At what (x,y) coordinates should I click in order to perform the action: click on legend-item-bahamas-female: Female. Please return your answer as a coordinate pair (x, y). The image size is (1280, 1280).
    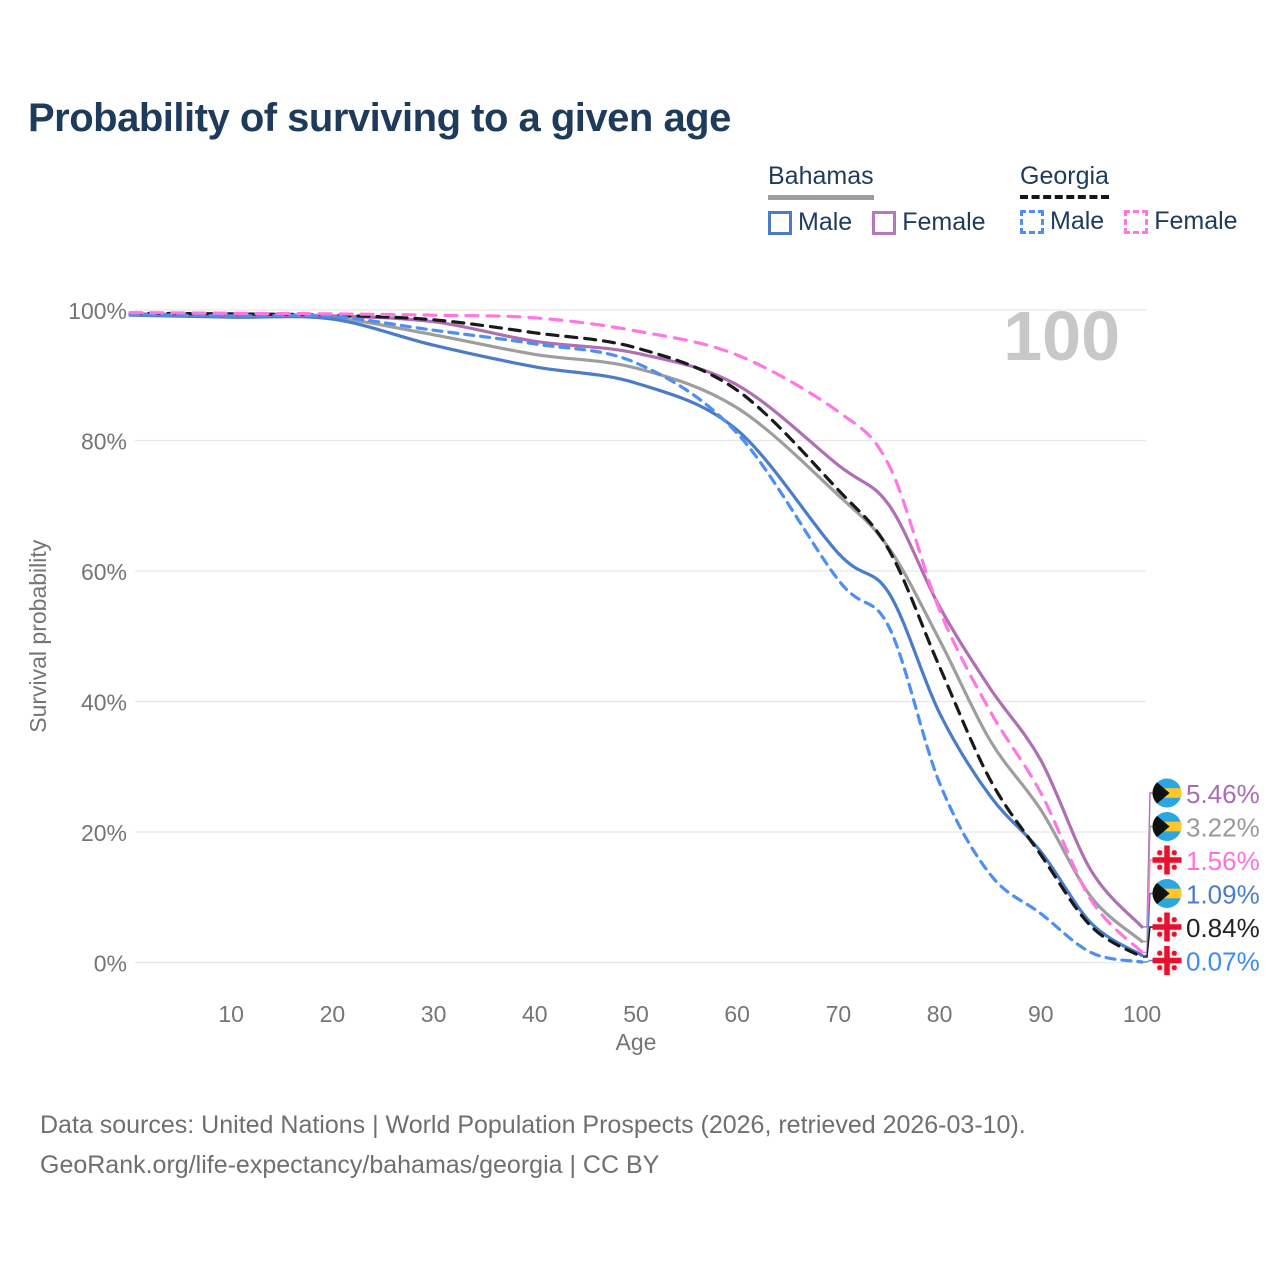
    Looking at the image, I should click on (929, 222).